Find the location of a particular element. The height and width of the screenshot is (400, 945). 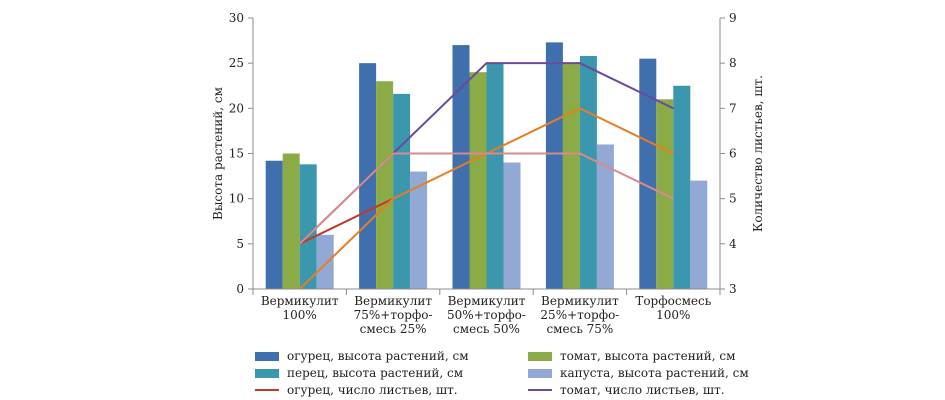

x-tick-label-line: смесь 75% is located at coordinates (579, 329).